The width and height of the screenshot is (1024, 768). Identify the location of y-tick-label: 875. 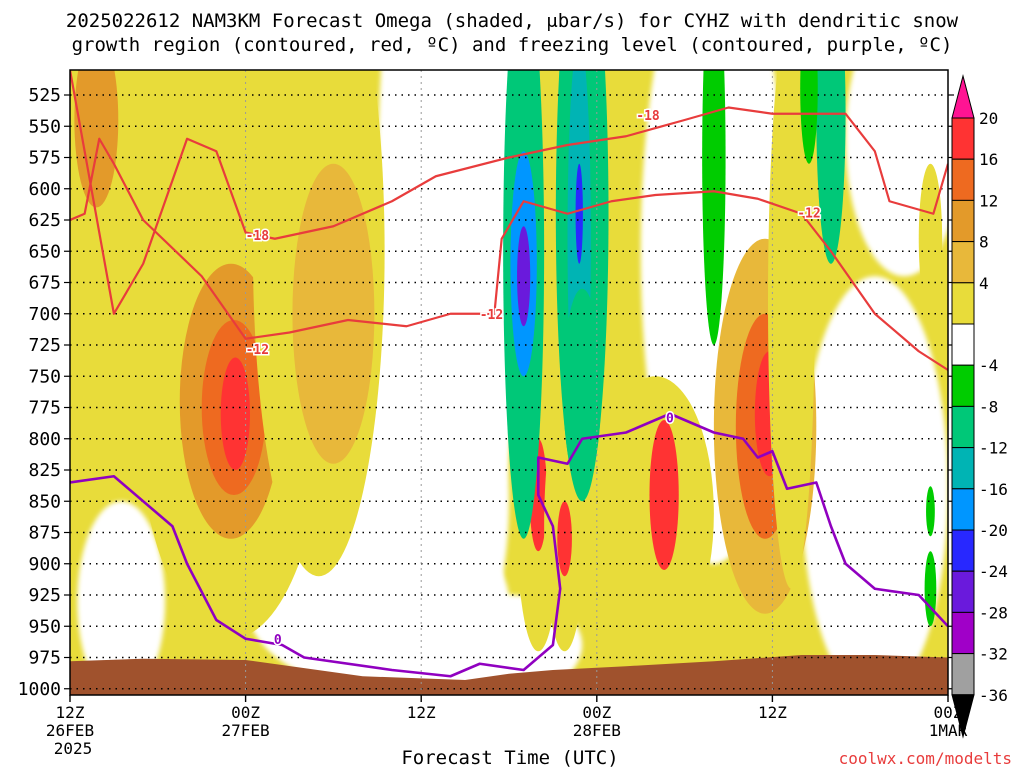
(44, 533).